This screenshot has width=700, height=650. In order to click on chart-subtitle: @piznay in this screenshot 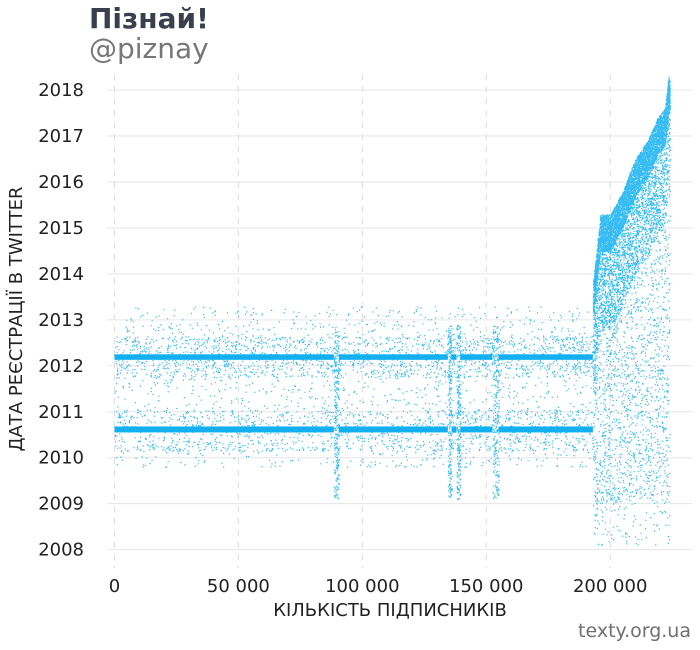, I will do `click(149, 48)`.